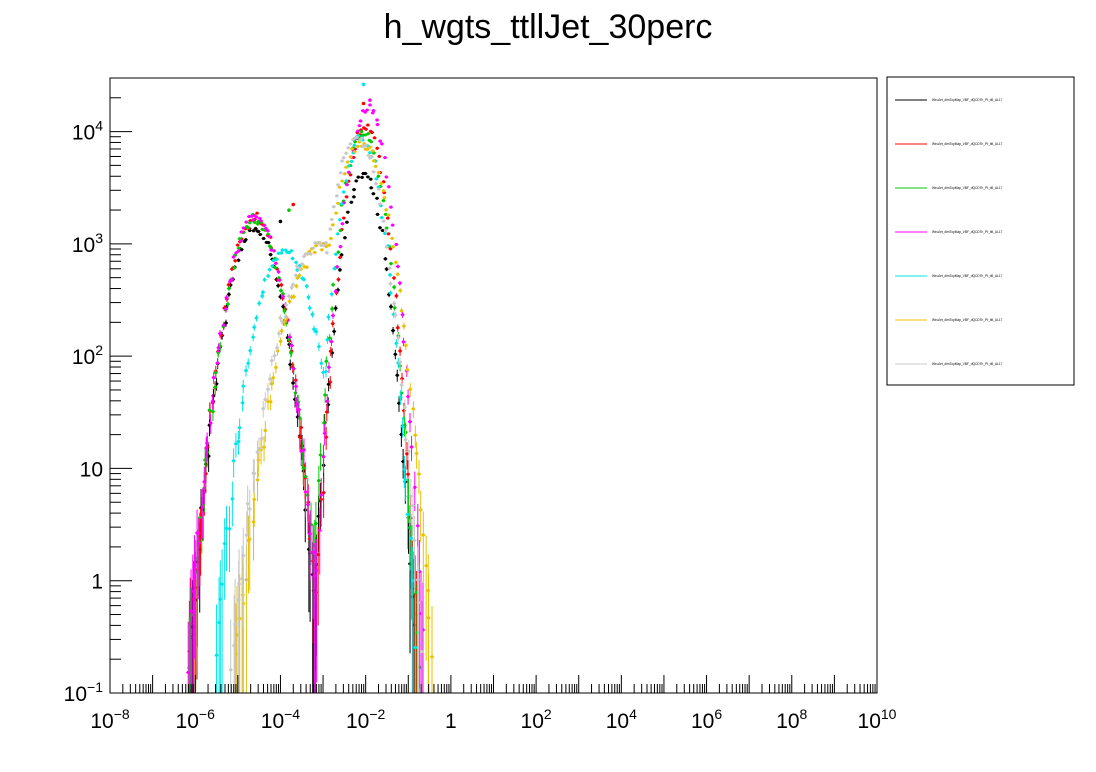 This screenshot has height=772, width=1096. I want to click on y-tick-base: 10, so click(75, 694).